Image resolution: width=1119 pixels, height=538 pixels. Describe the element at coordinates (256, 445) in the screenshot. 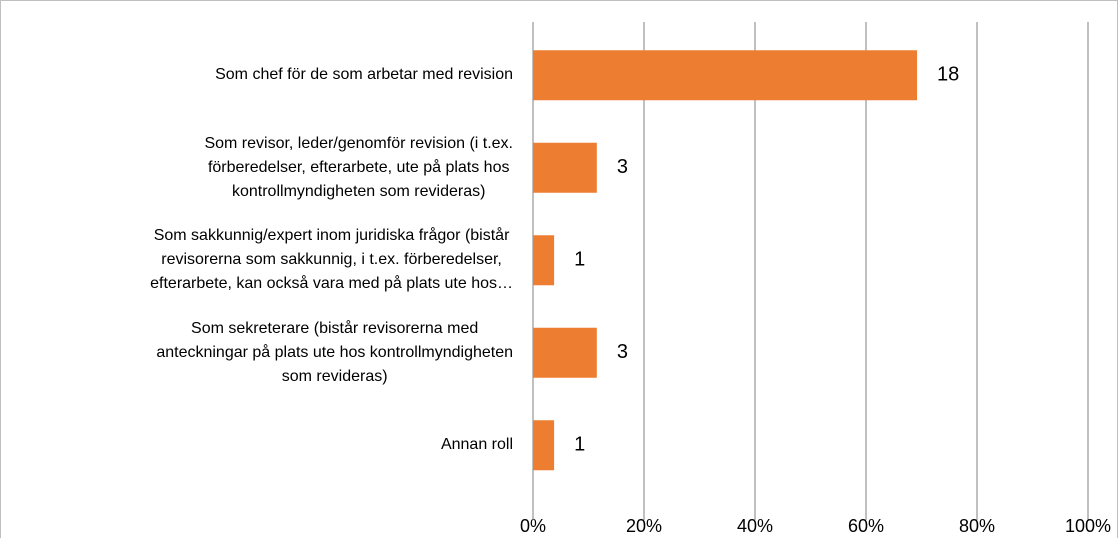

I see `y-tick-label-box: Annan roll` at that location.